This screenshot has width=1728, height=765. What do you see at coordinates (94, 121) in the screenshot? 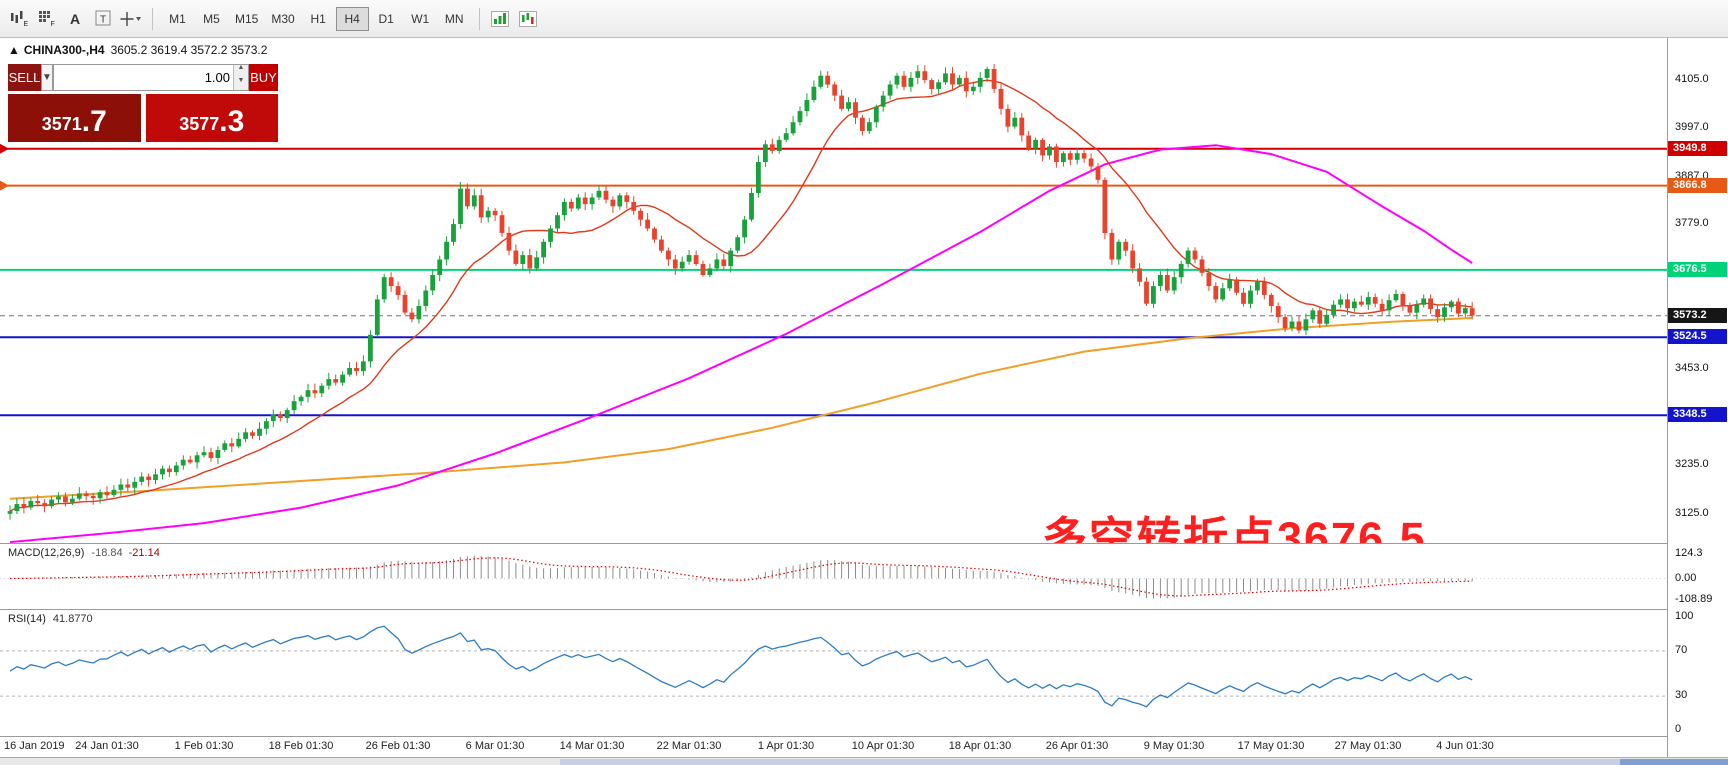
I see `sell-price-fraction: .7` at bounding box center [94, 121].